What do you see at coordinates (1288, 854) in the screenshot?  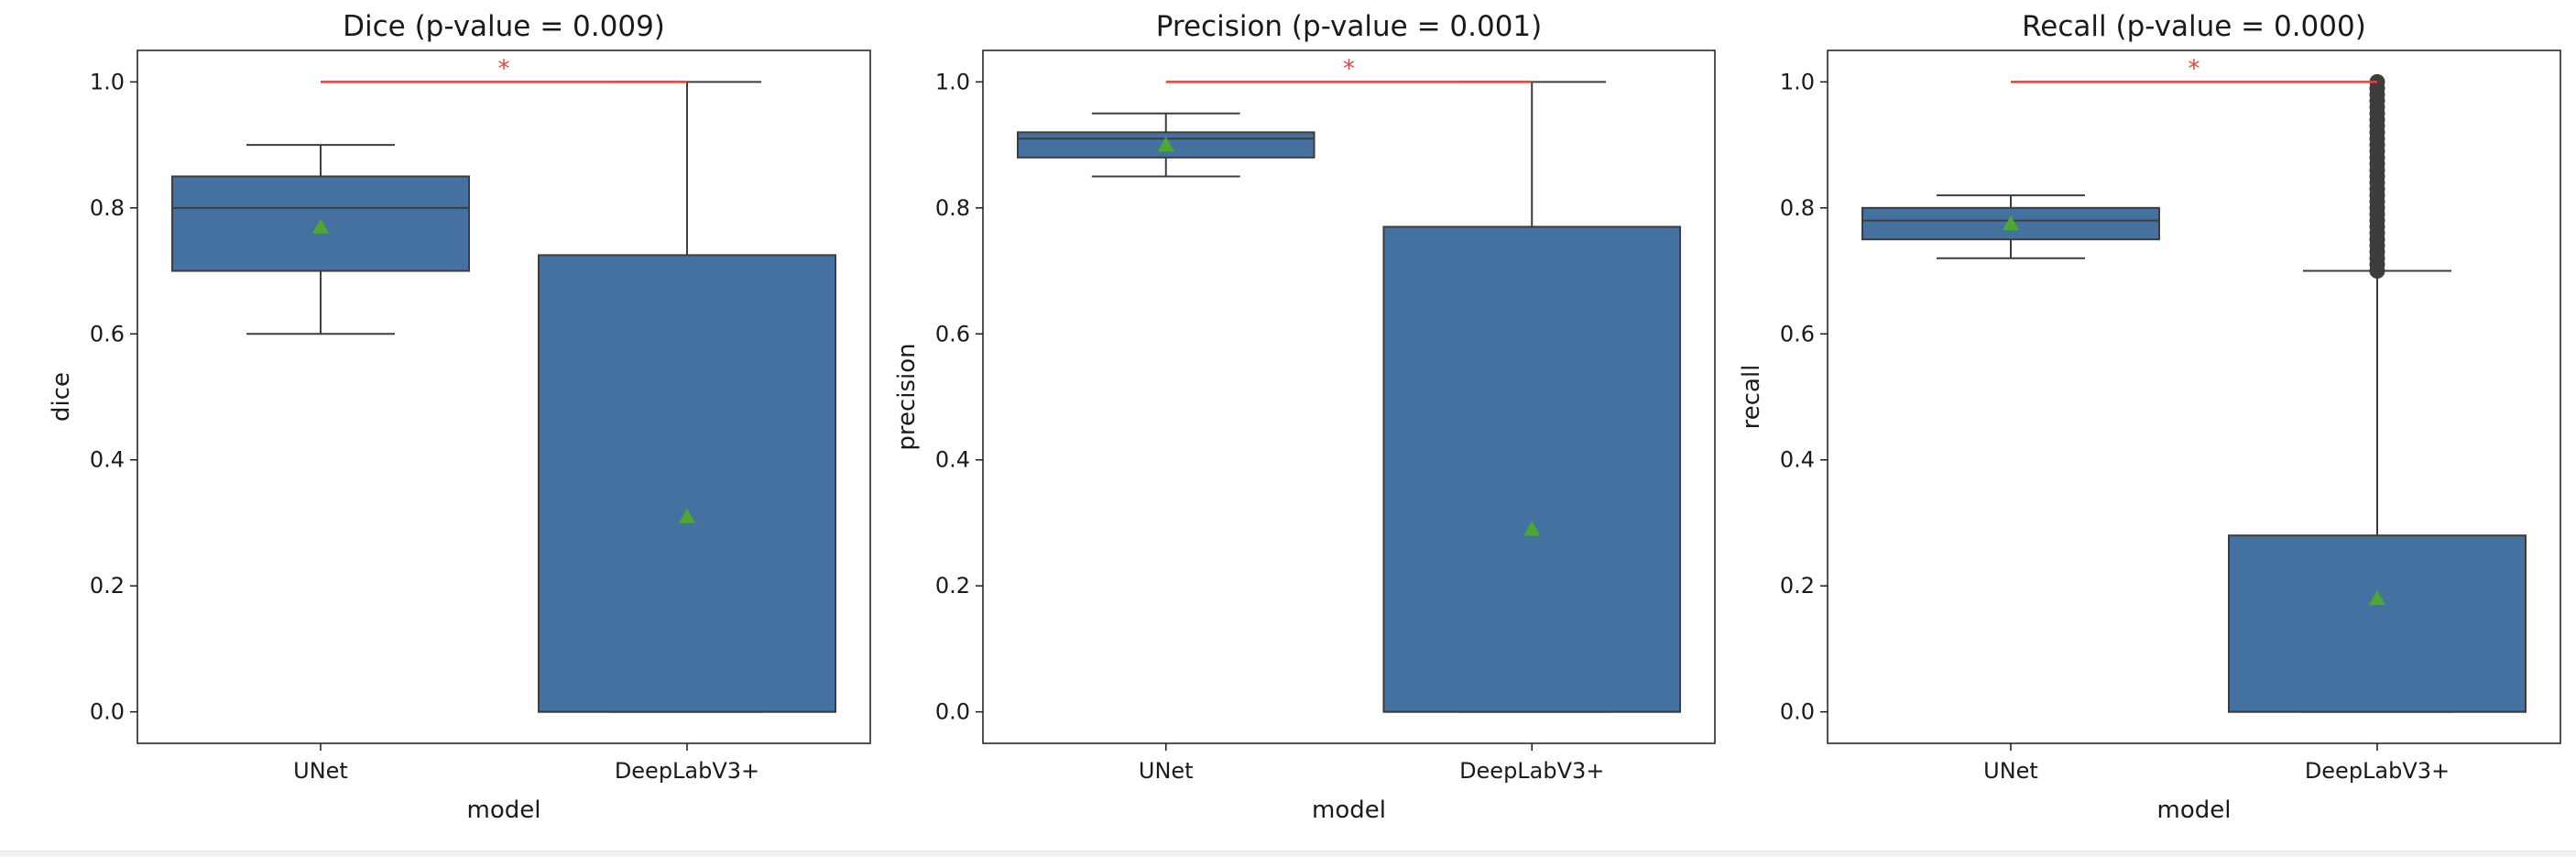 I see `bottom-strip` at bounding box center [1288, 854].